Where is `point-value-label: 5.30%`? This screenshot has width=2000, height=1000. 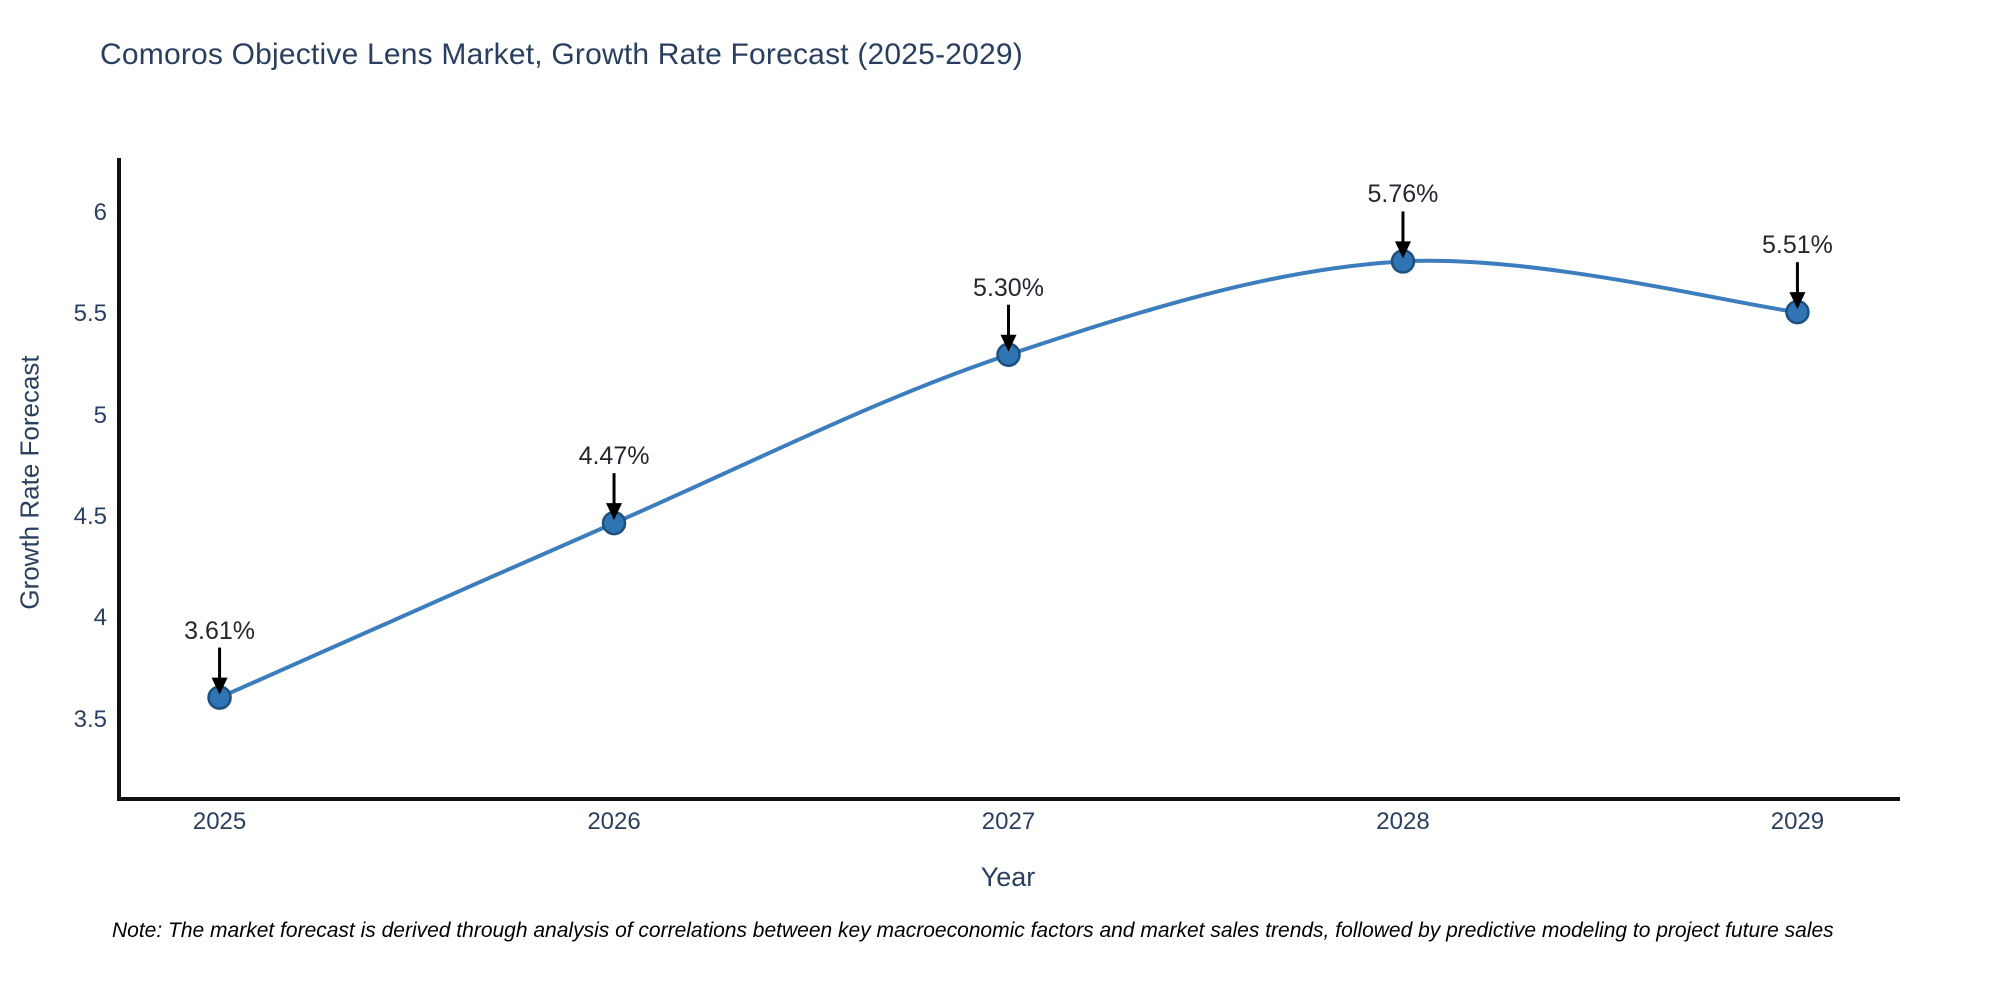 point-value-label: 5.30% is located at coordinates (1008, 287).